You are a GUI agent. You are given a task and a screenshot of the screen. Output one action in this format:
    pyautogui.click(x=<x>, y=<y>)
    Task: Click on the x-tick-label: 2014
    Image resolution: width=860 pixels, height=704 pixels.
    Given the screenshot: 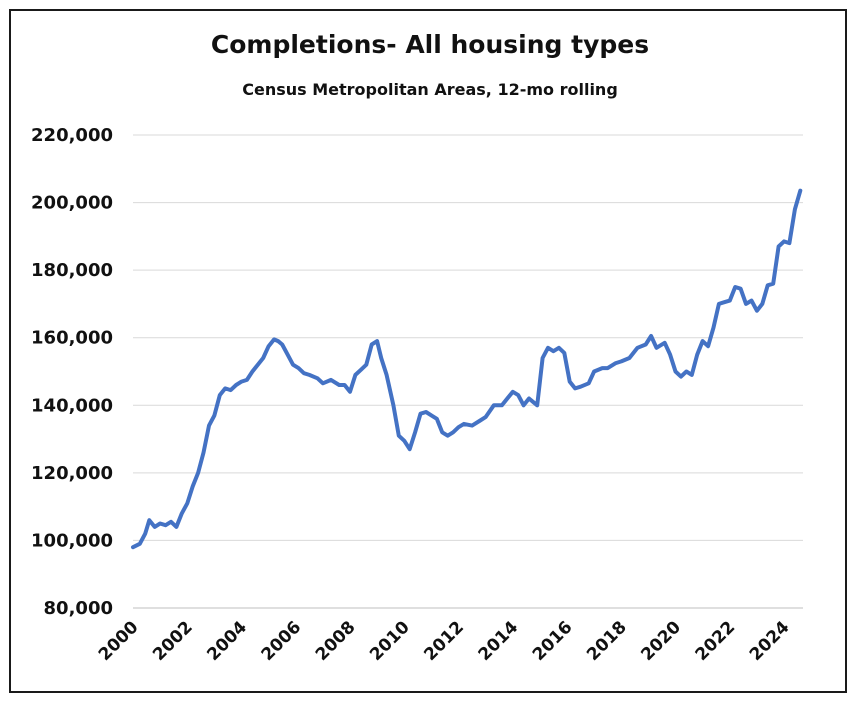 What is the action you would take?
    pyautogui.click(x=499, y=641)
    